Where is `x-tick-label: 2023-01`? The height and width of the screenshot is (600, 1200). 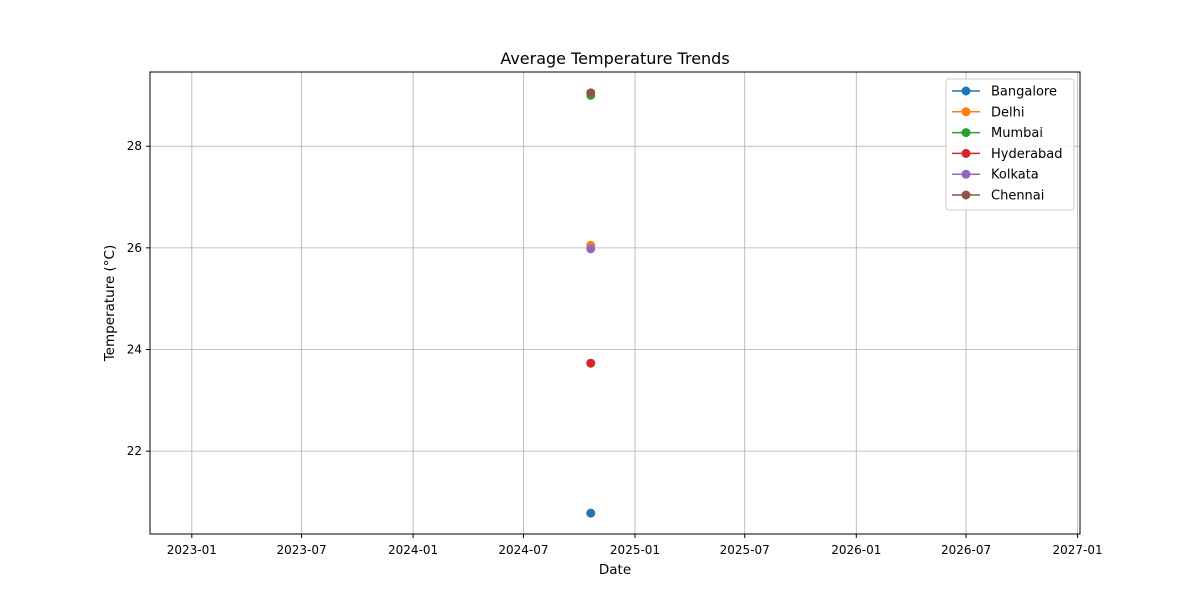 x-tick-label: 2023-01 is located at coordinates (192, 550).